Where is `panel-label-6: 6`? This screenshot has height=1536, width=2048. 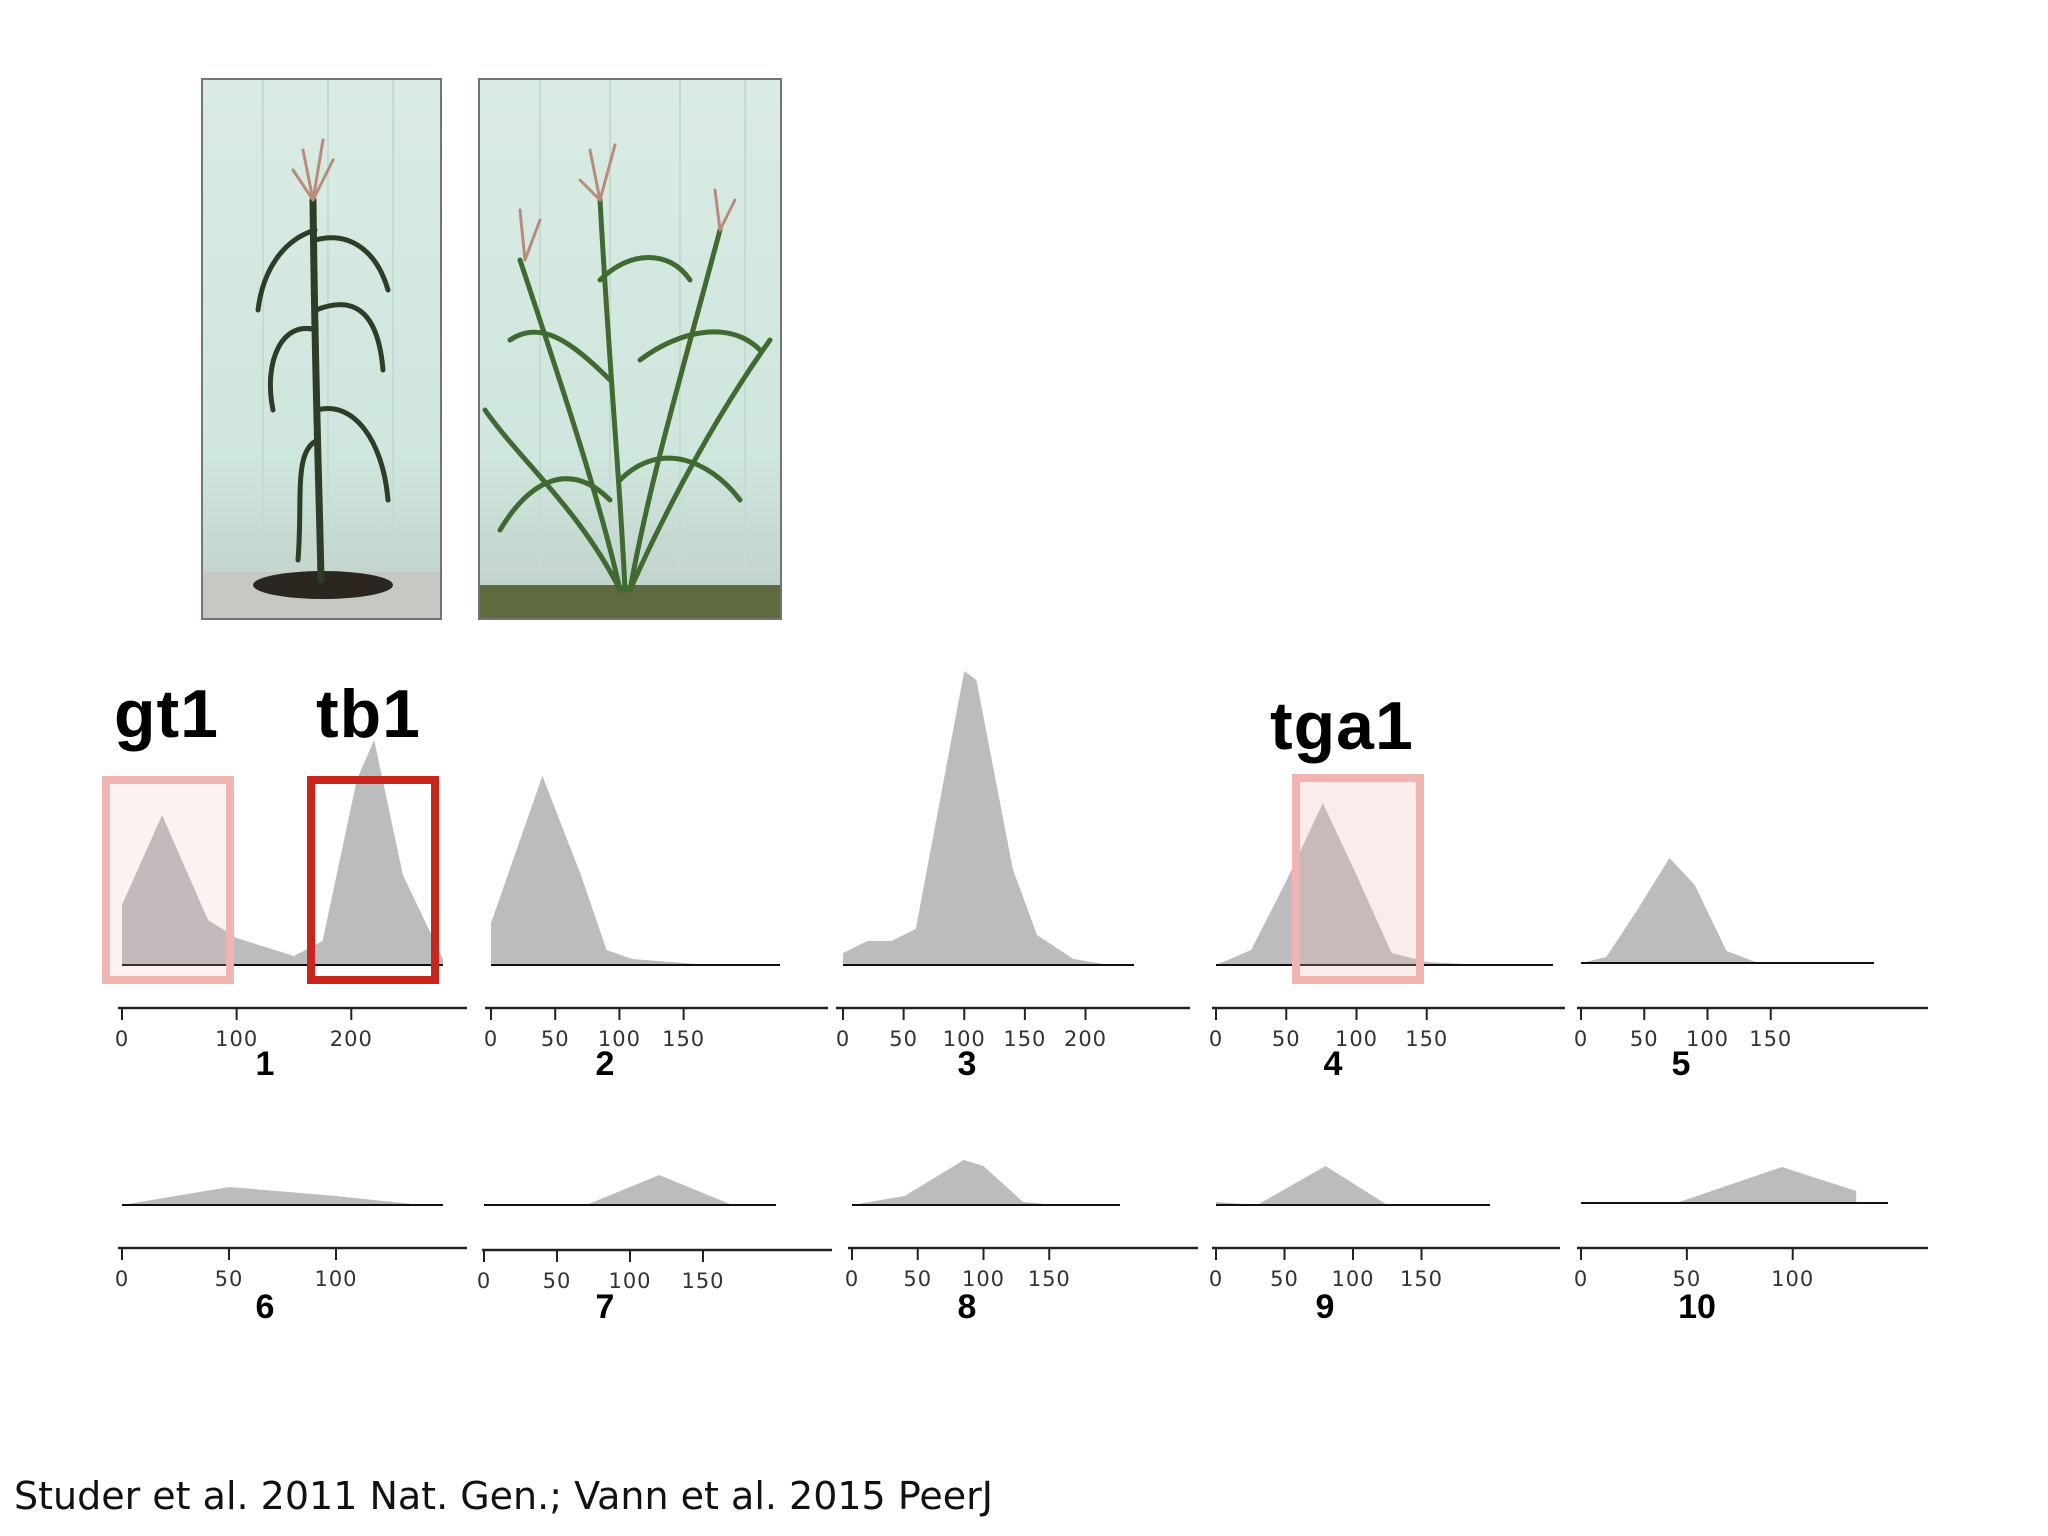 panel-label-6: 6 is located at coordinates (265, 1307).